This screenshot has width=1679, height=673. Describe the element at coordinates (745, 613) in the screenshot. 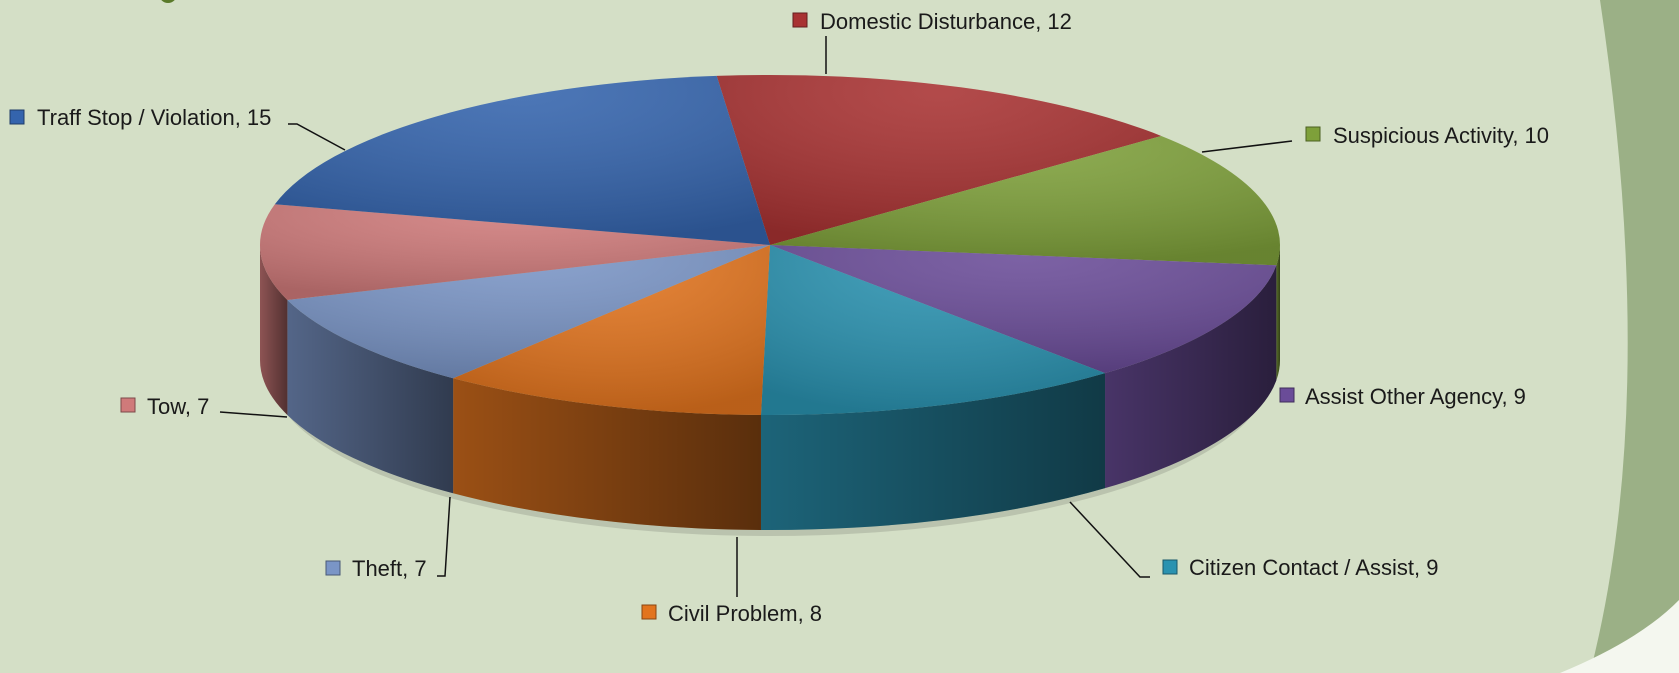

I see `data-label-text-4: Civil Problem, 8` at that location.